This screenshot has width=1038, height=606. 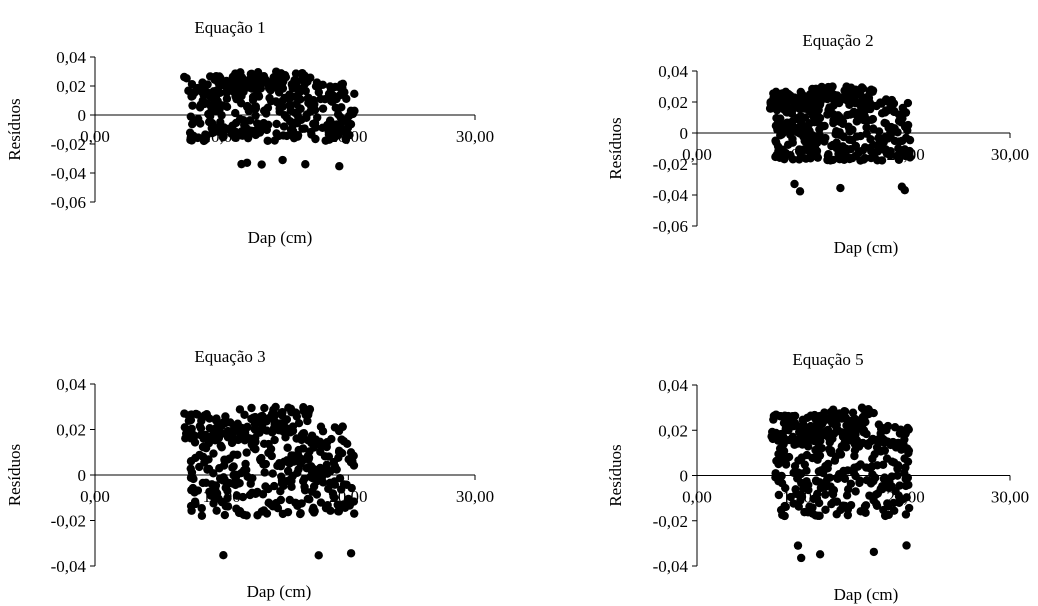 What do you see at coordinates (269, 119) in the screenshot?
I see `data-points` at bounding box center [269, 119].